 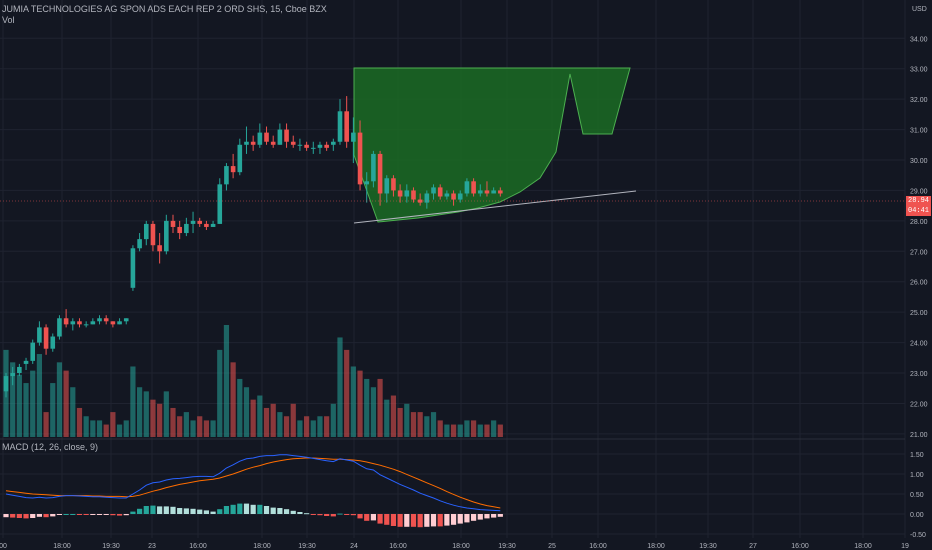 What do you see at coordinates (919, 9) in the screenshot?
I see `currency-label: USD` at bounding box center [919, 9].